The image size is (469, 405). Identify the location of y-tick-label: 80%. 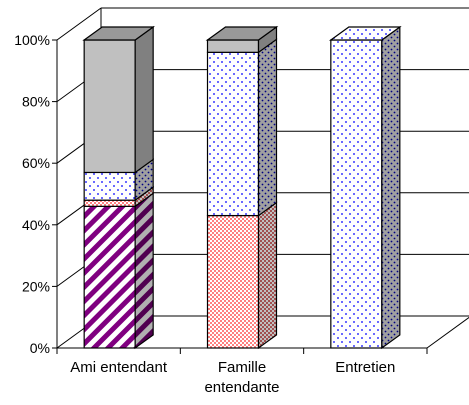
(36, 102).